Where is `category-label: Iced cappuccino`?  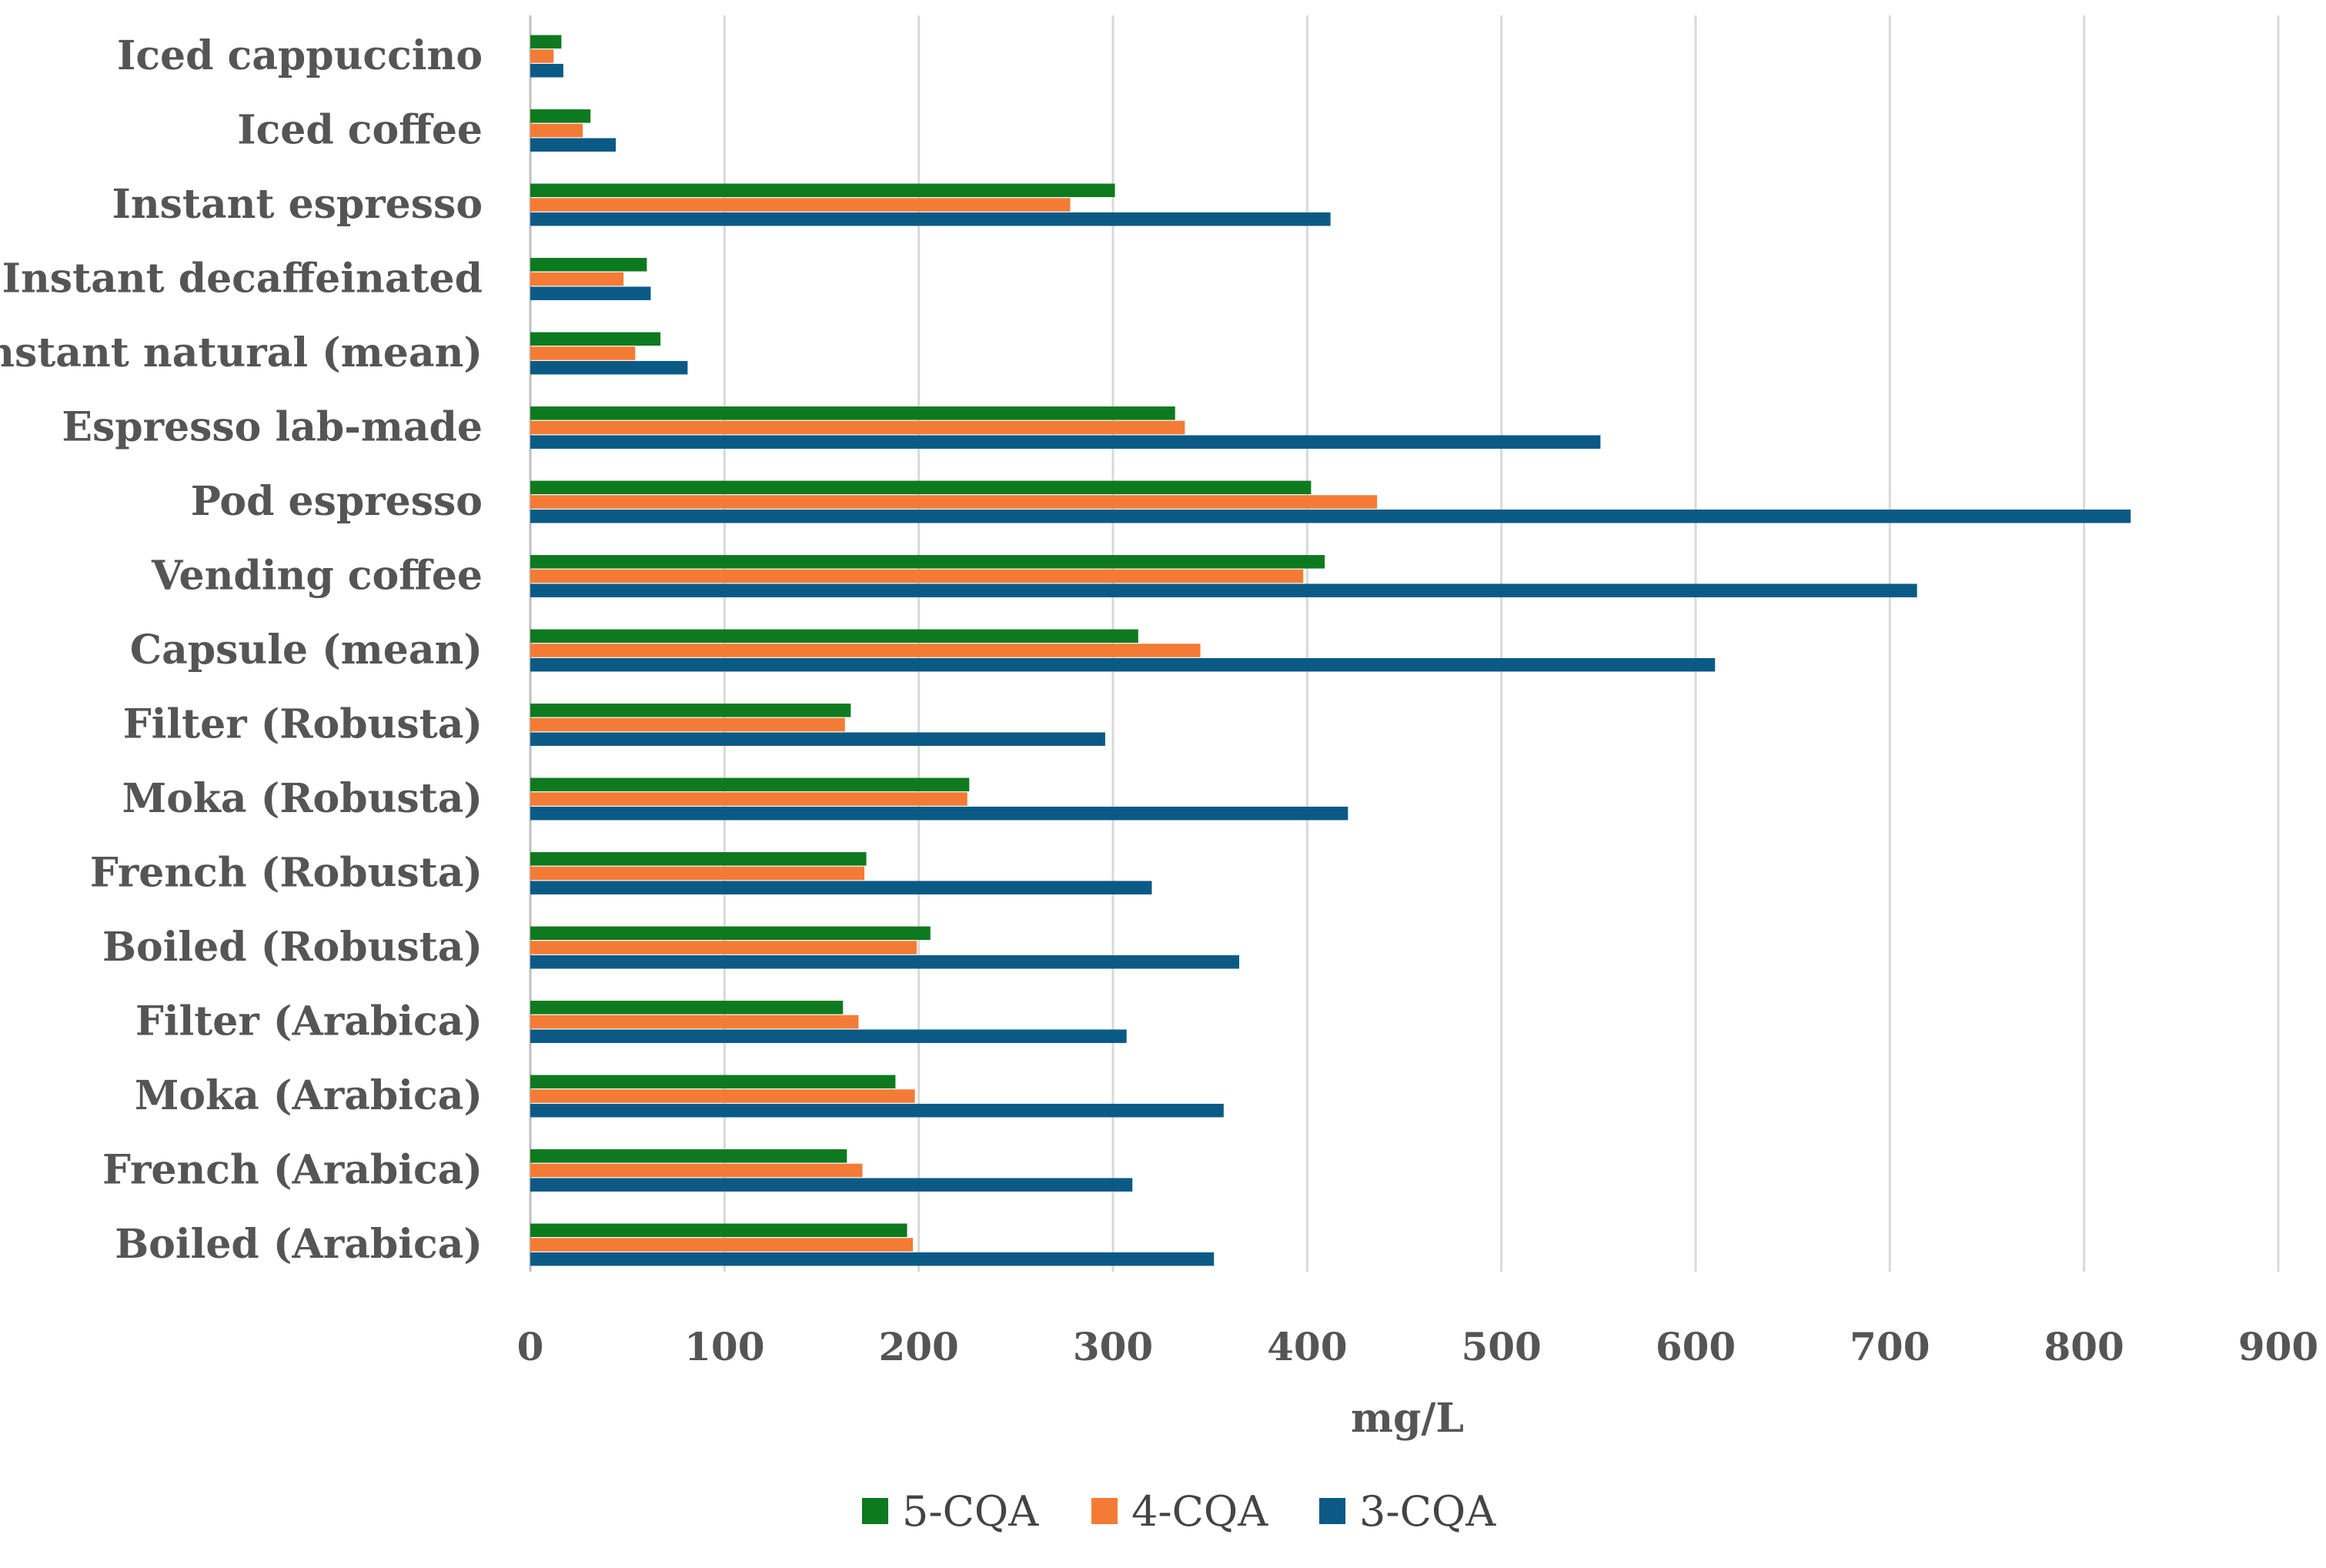 category-label: Iced cappuccino is located at coordinates (300, 56).